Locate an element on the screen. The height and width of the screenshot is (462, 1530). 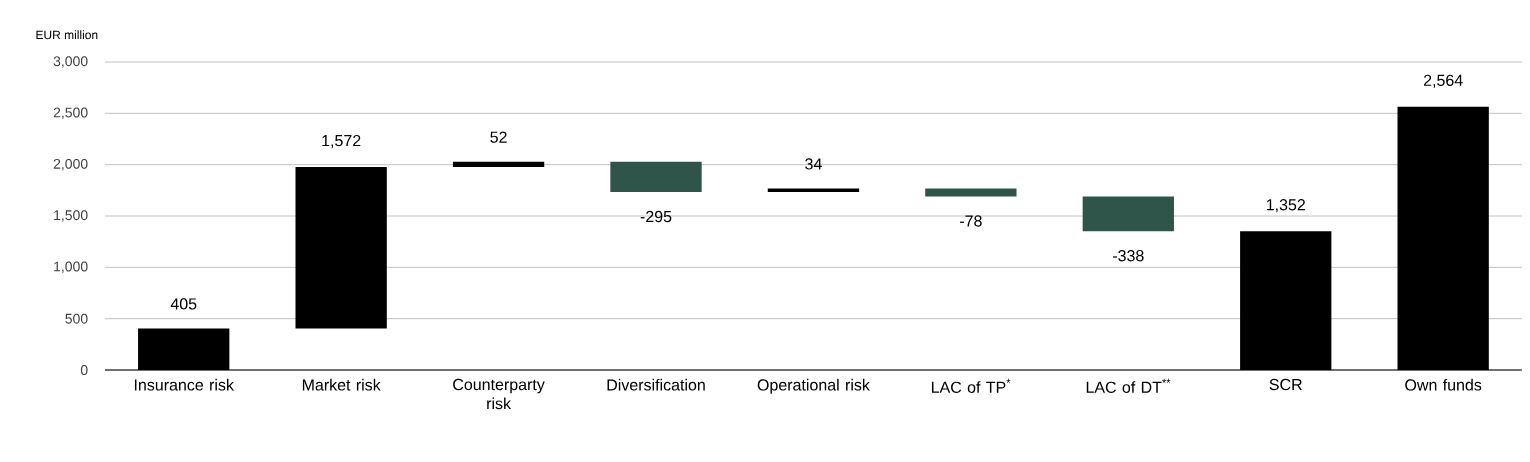
data-label: 1,352 is located at coordinates (1285, 206).